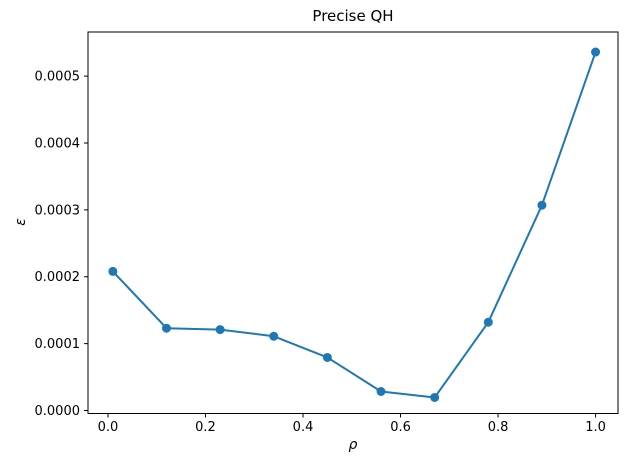  Describe the element at coordinates (352, 424) in the screenshot. I see `x-axis: 0.0 0.2 0.4 0.6 0.8 1.0` at that location.